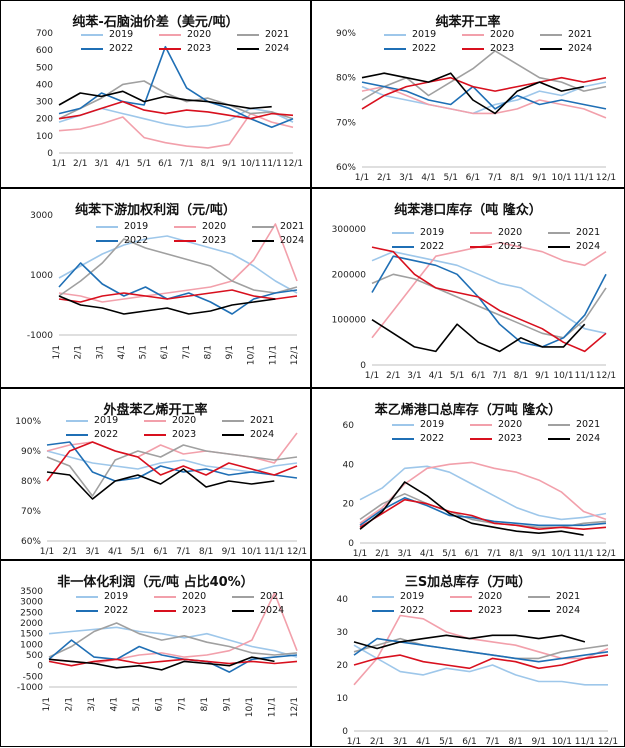  What do you see at coordinates (483, 511) in the screenshot?
I see `series-line-2021` at bounding box center [483, 511].